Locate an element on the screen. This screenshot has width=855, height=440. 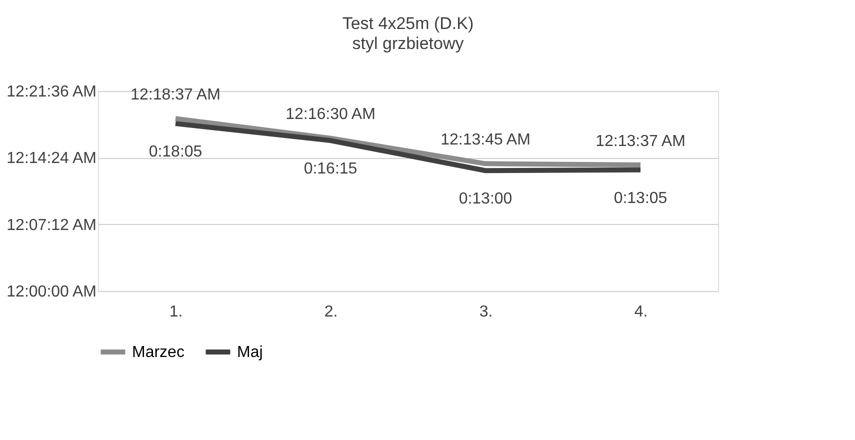
y-tick-label: 12:21:36 AM is located at coordinates (51, 92).